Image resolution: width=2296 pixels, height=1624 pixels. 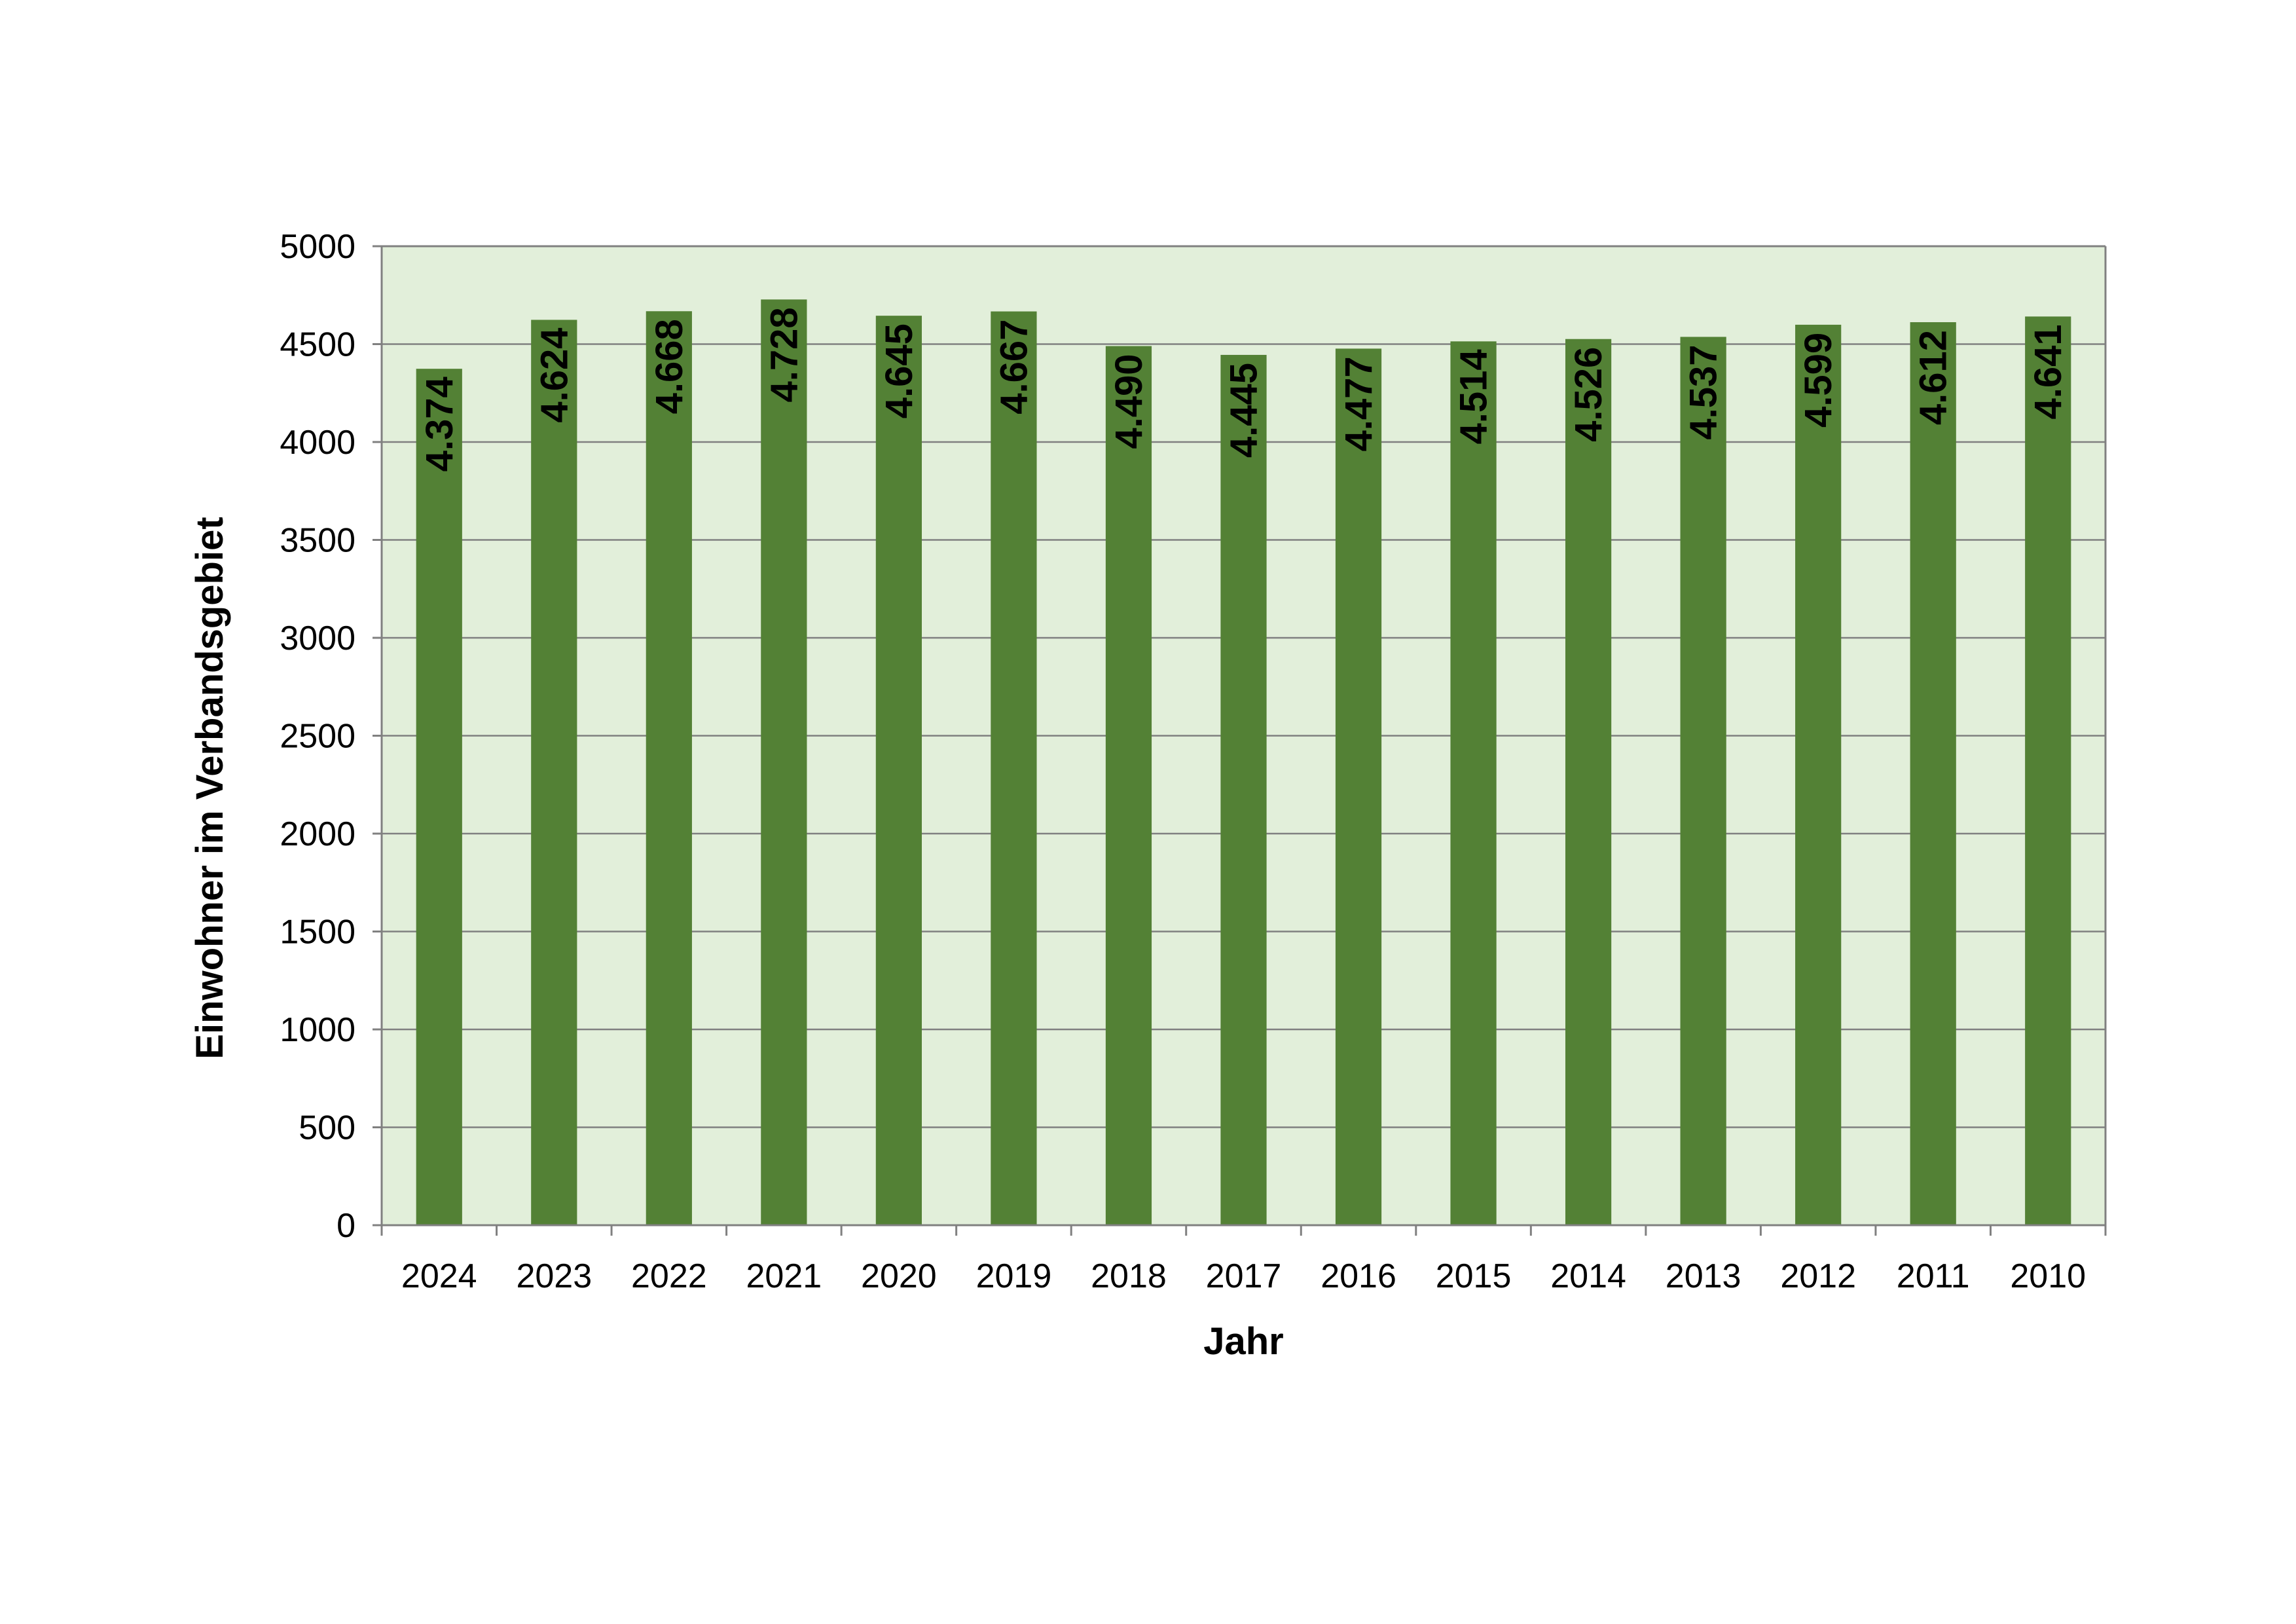 What do you see at coordinates (554, 772) in the screenshot?
I see `bar-2023` at bounding box center [554, 772].